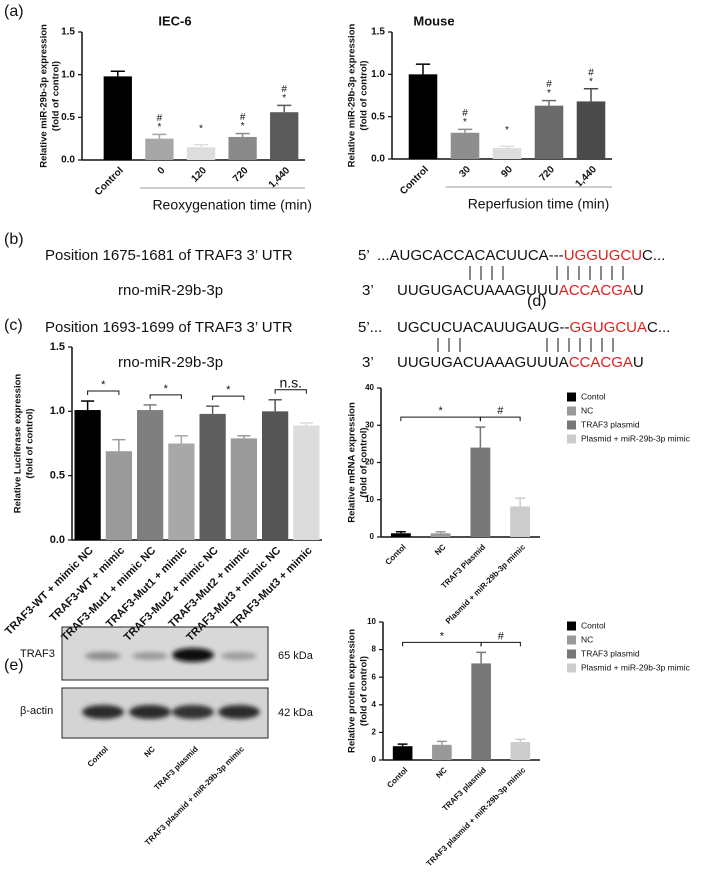 This screenshot has width=709, height=876. What do you see at coordinates (486, 584) in the screenshot?
I see `x-tick-label: Plasmid + miR-29b-3p mimic` at bounding box center [486, 584].